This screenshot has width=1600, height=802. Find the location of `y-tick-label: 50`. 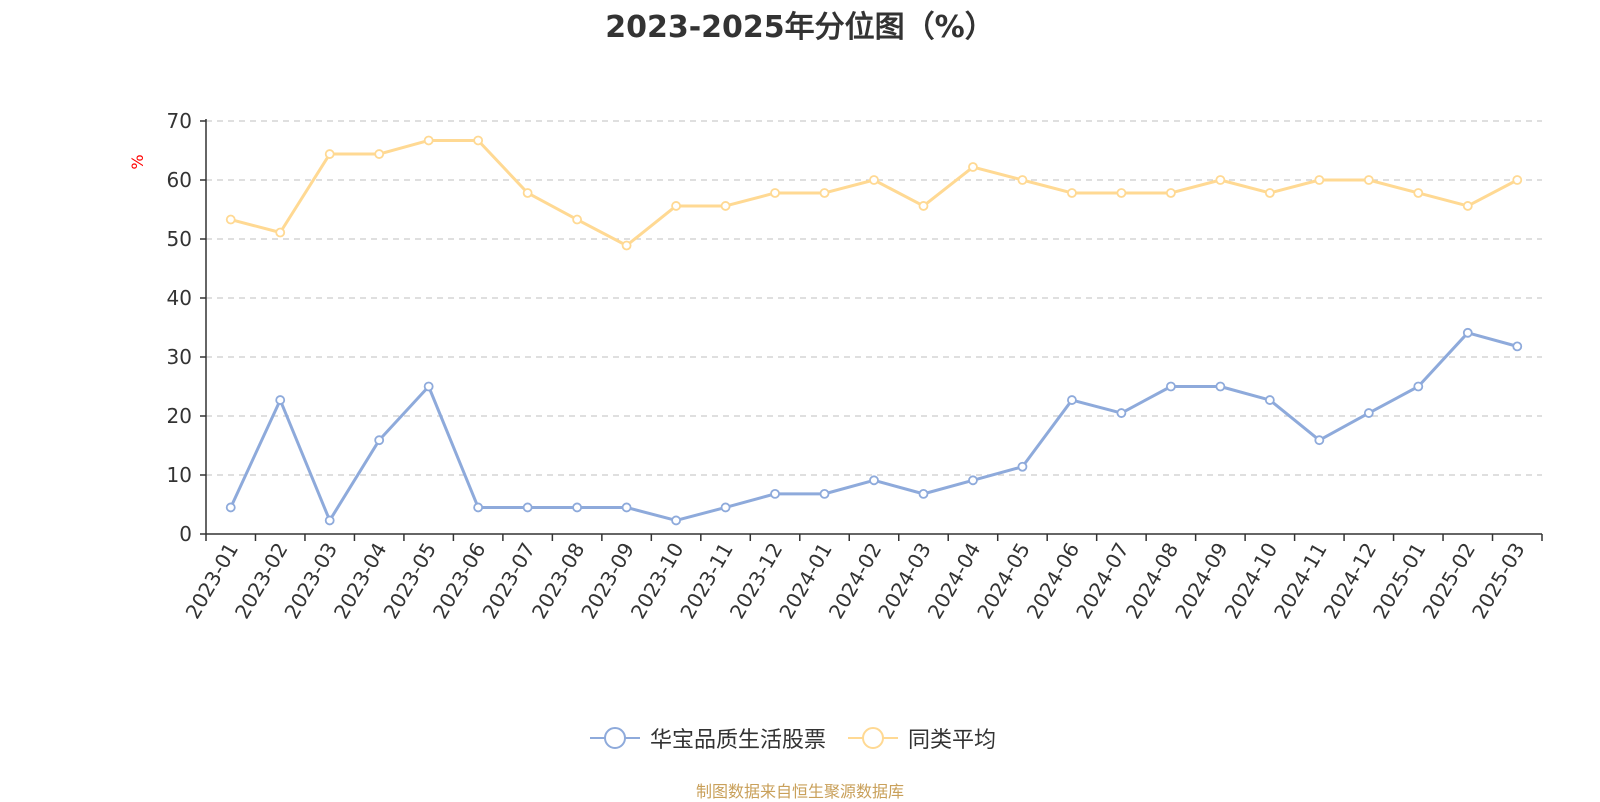

y-tick-label: 50 is located at coordinates (179, 239).